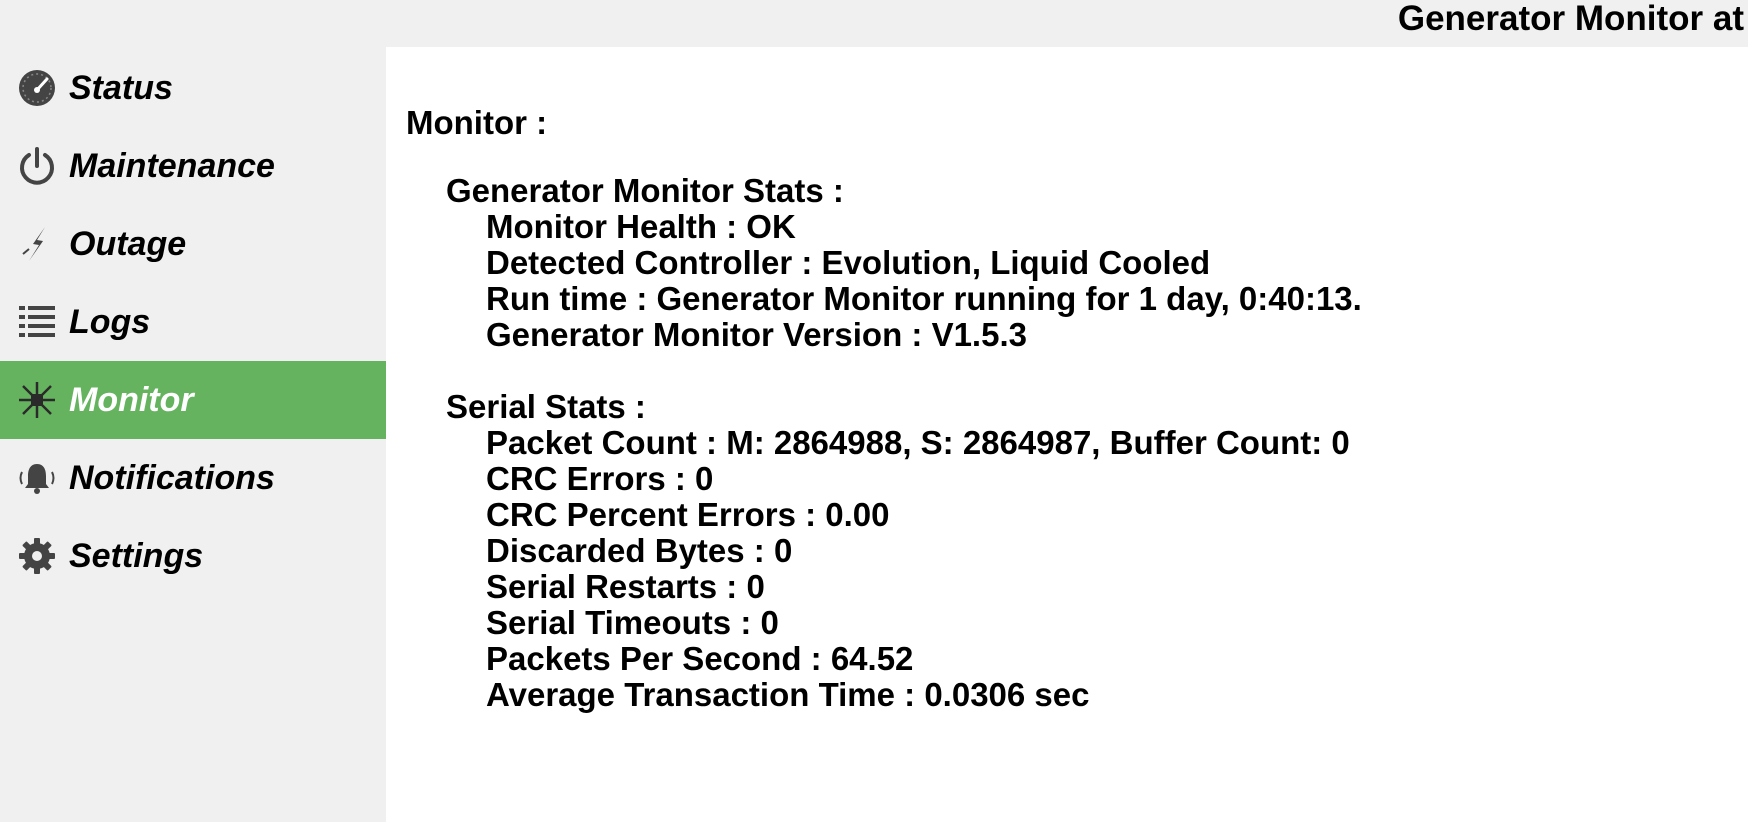 This screenshot has width=1748, height=822. I want to click on sidebar-item-label: Outage, so click(128, 244).